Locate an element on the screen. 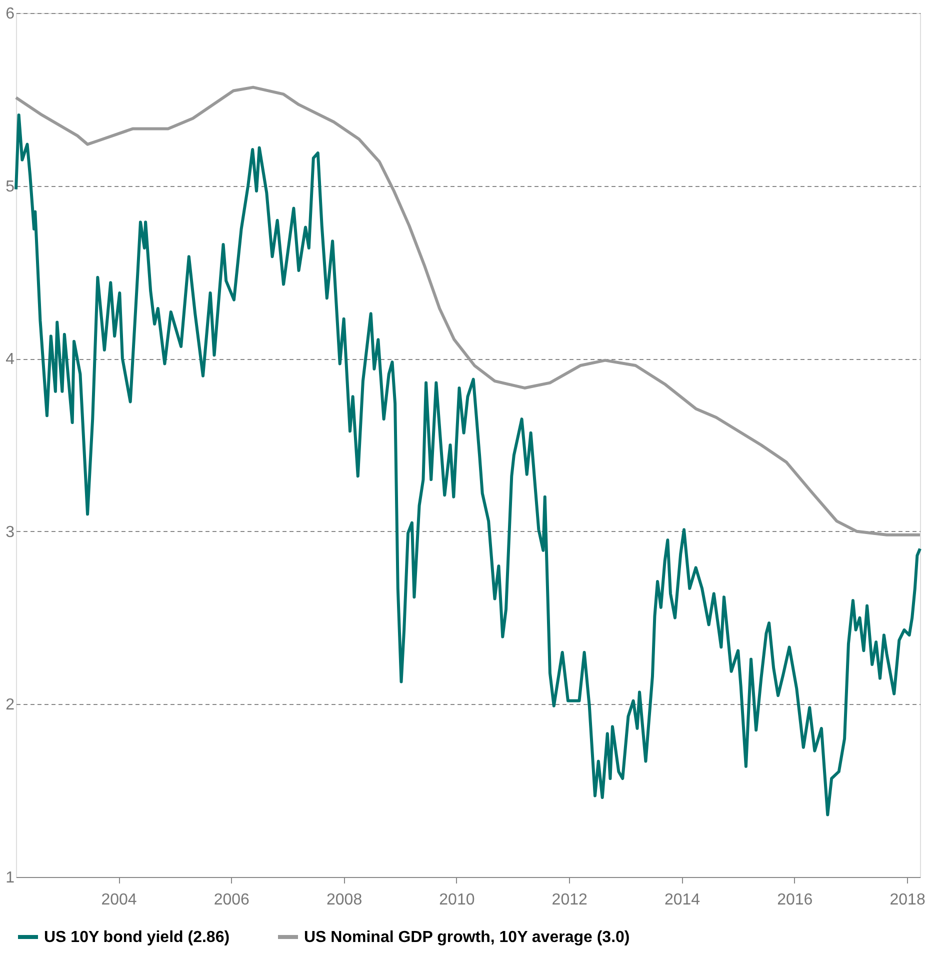 This screenshot has width=946, height=973. y-tick-label: 4 is located at coordinates (10, 359).